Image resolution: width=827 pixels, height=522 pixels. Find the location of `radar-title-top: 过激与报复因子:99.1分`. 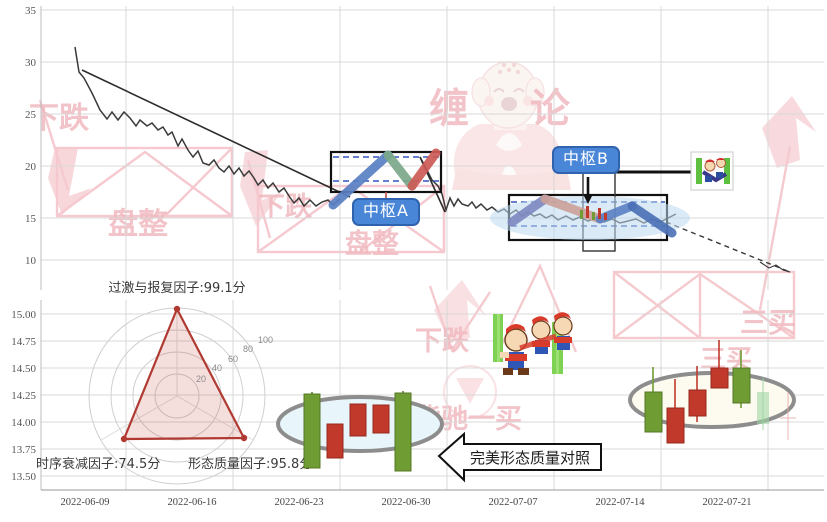

radar-title-top: 过激与报复因子:99.1分 is located at coordinates (176, 288).